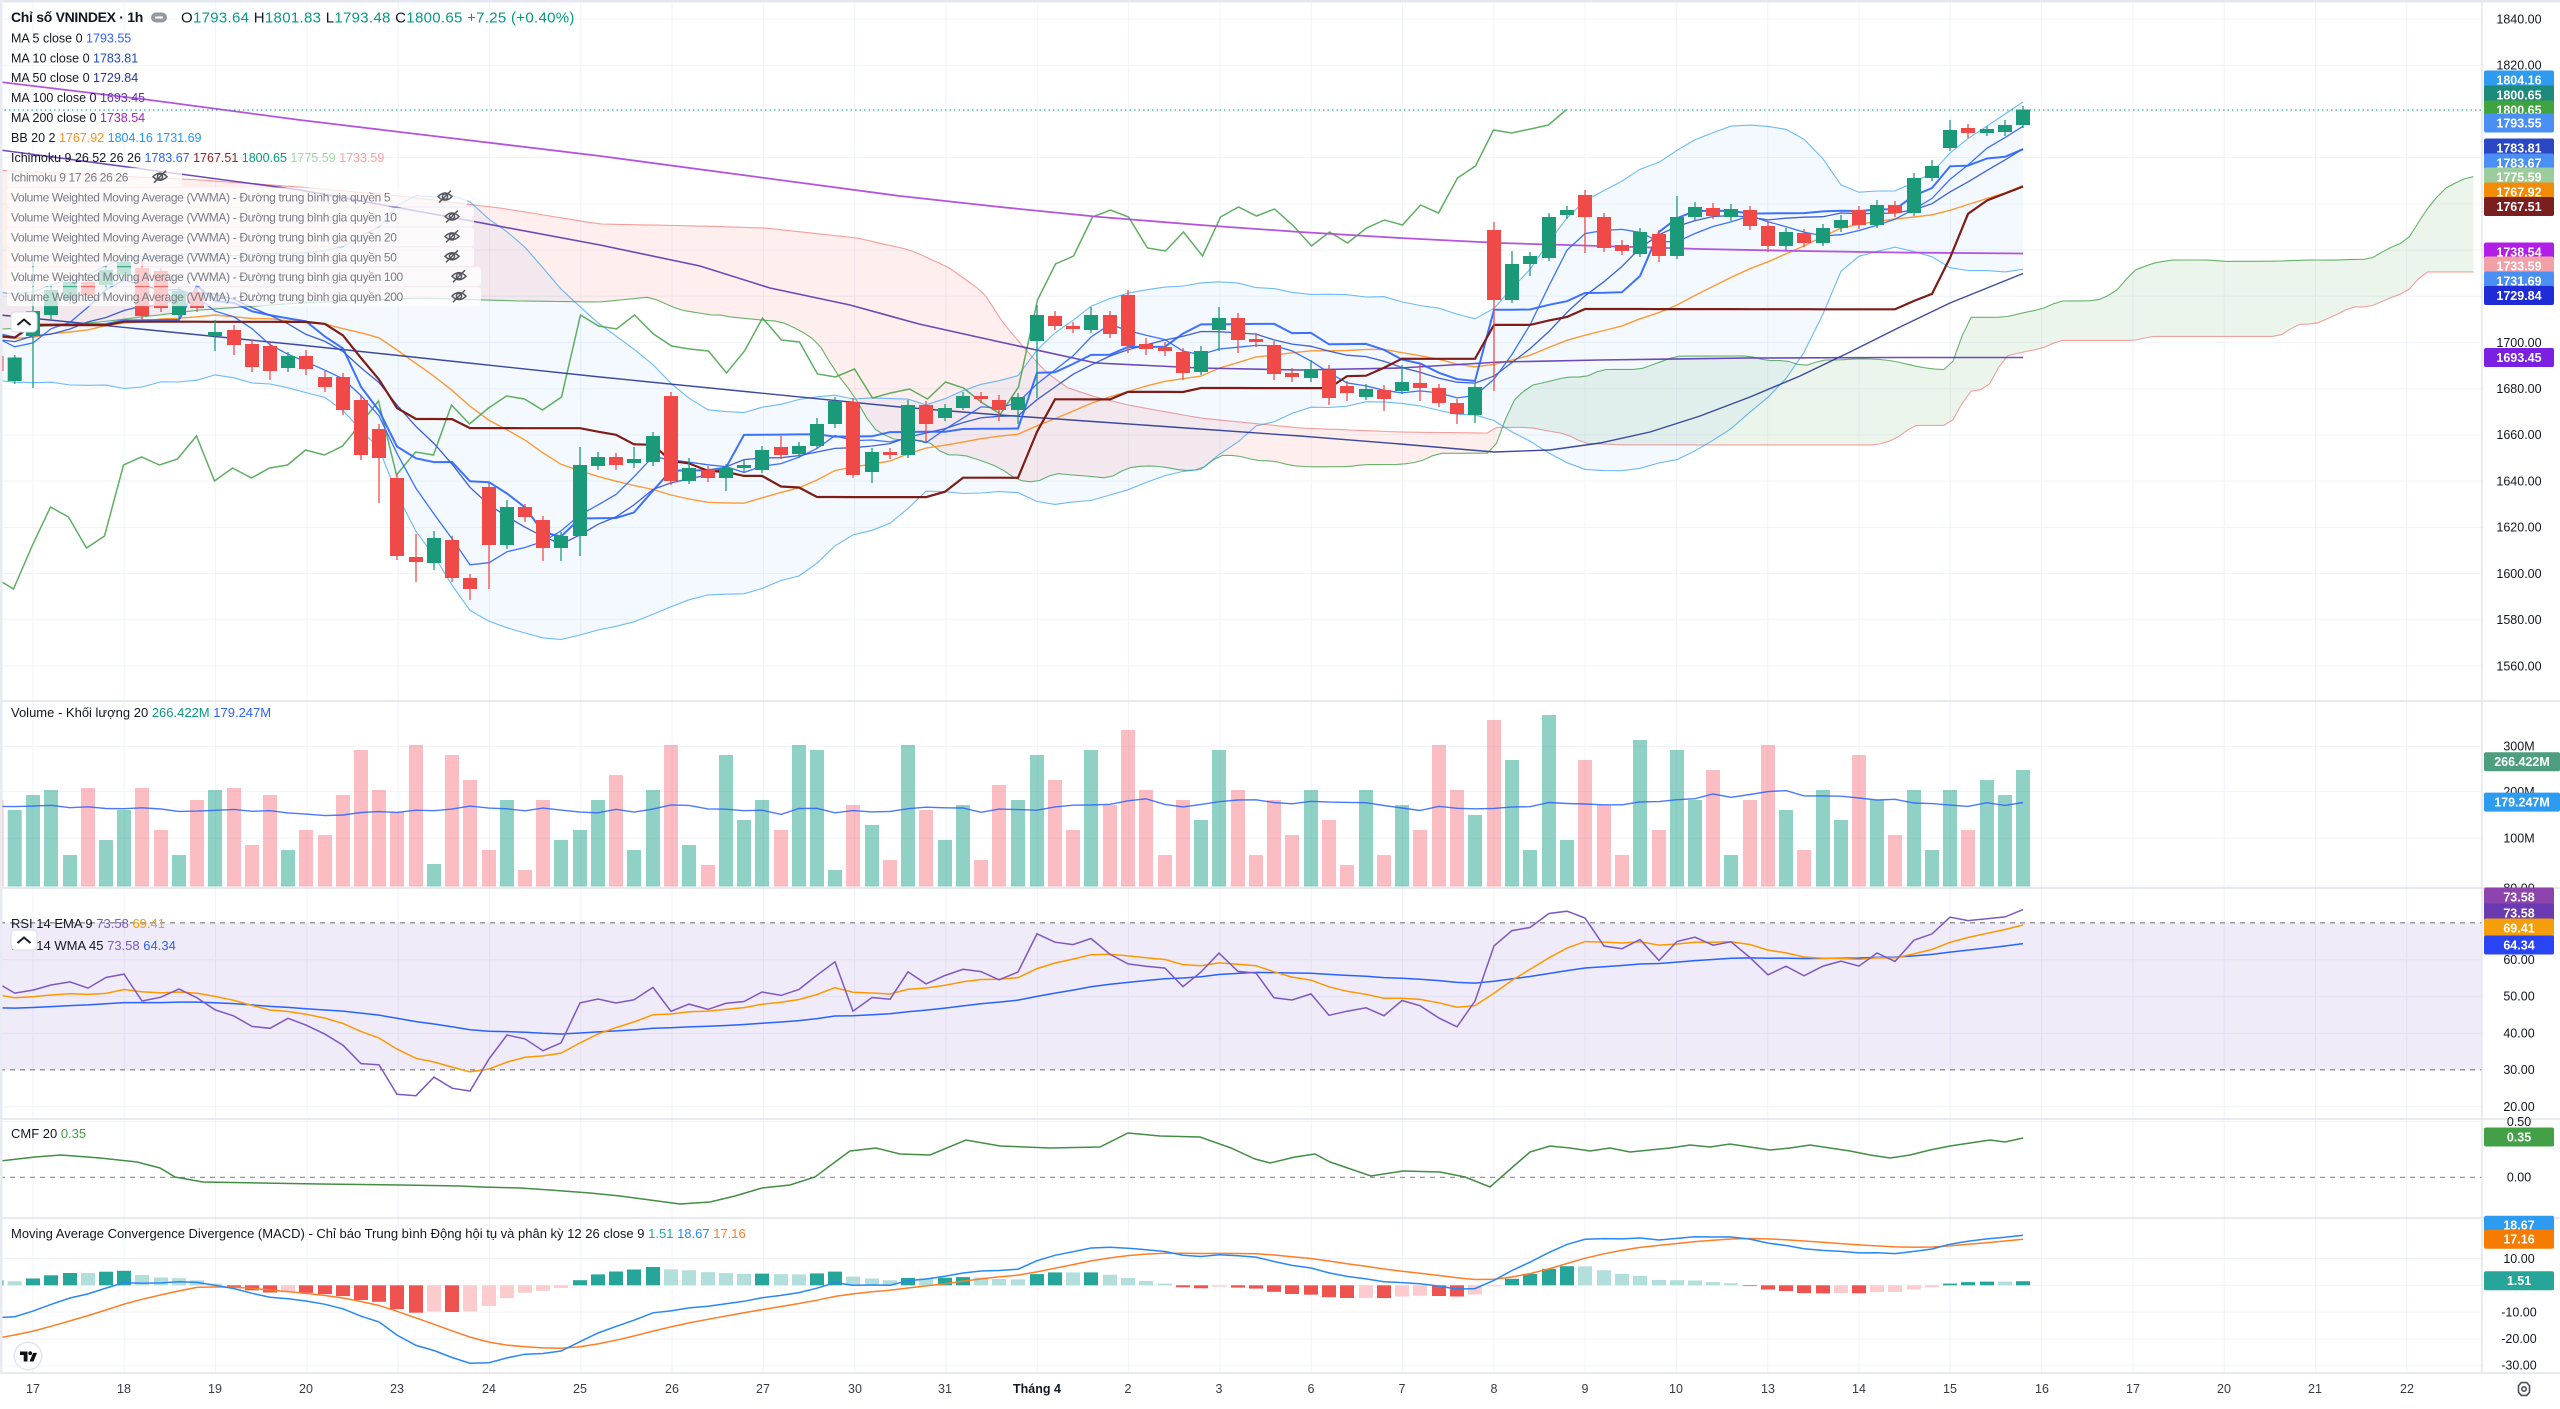  Describe the element at coordinates (2518, 666) in the screenshot. I see `svg-text: 1560.00` at that location.